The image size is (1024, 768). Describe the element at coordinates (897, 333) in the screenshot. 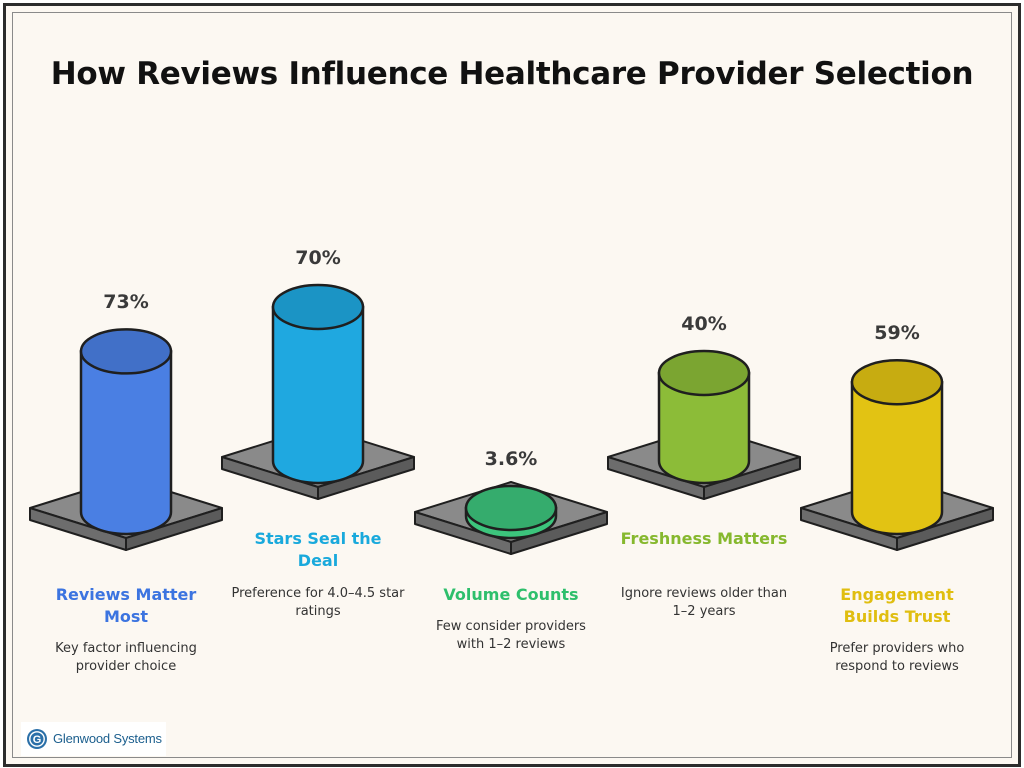

I see `value-label: 59%` at that location.